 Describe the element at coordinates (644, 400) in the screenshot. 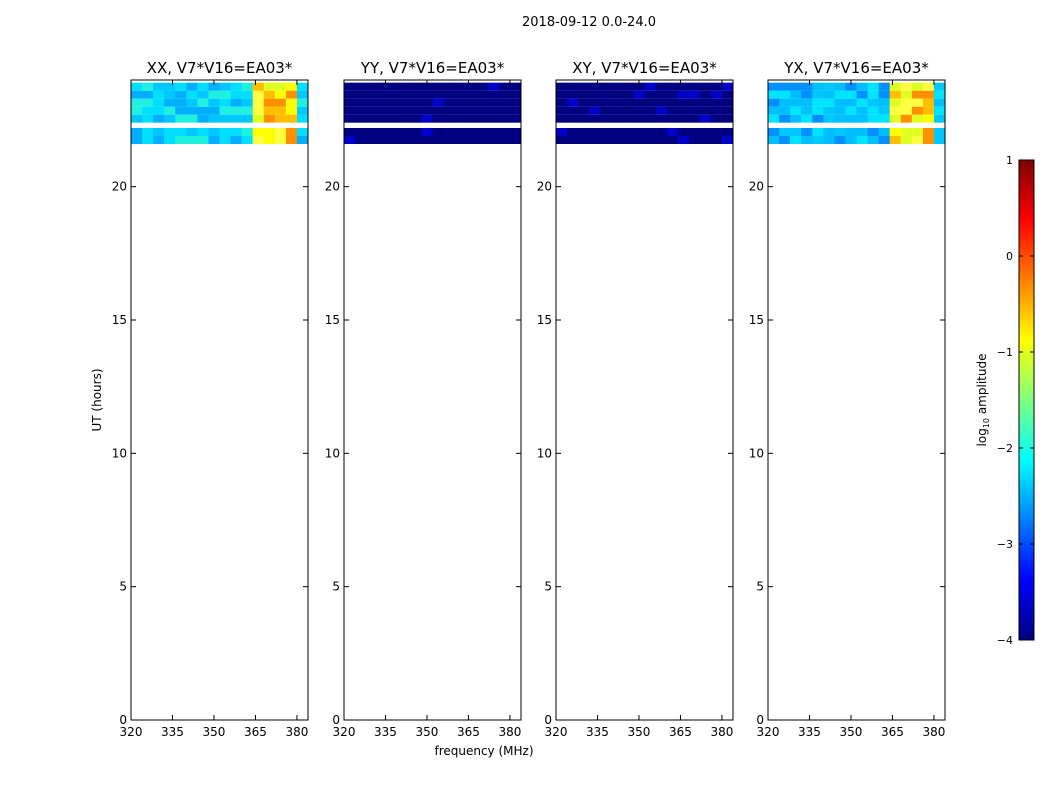

I see `axes-frame` at that location.